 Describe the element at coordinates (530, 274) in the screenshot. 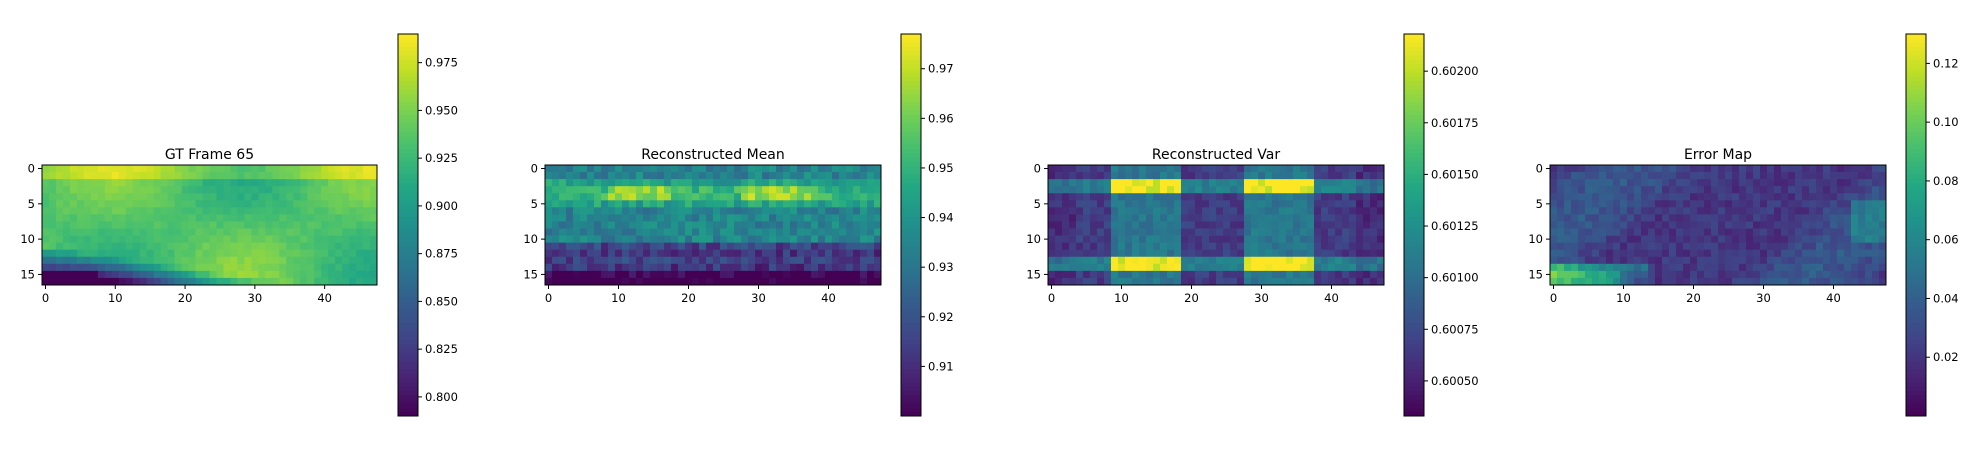

I see `y-tick-label: 15` at that location.